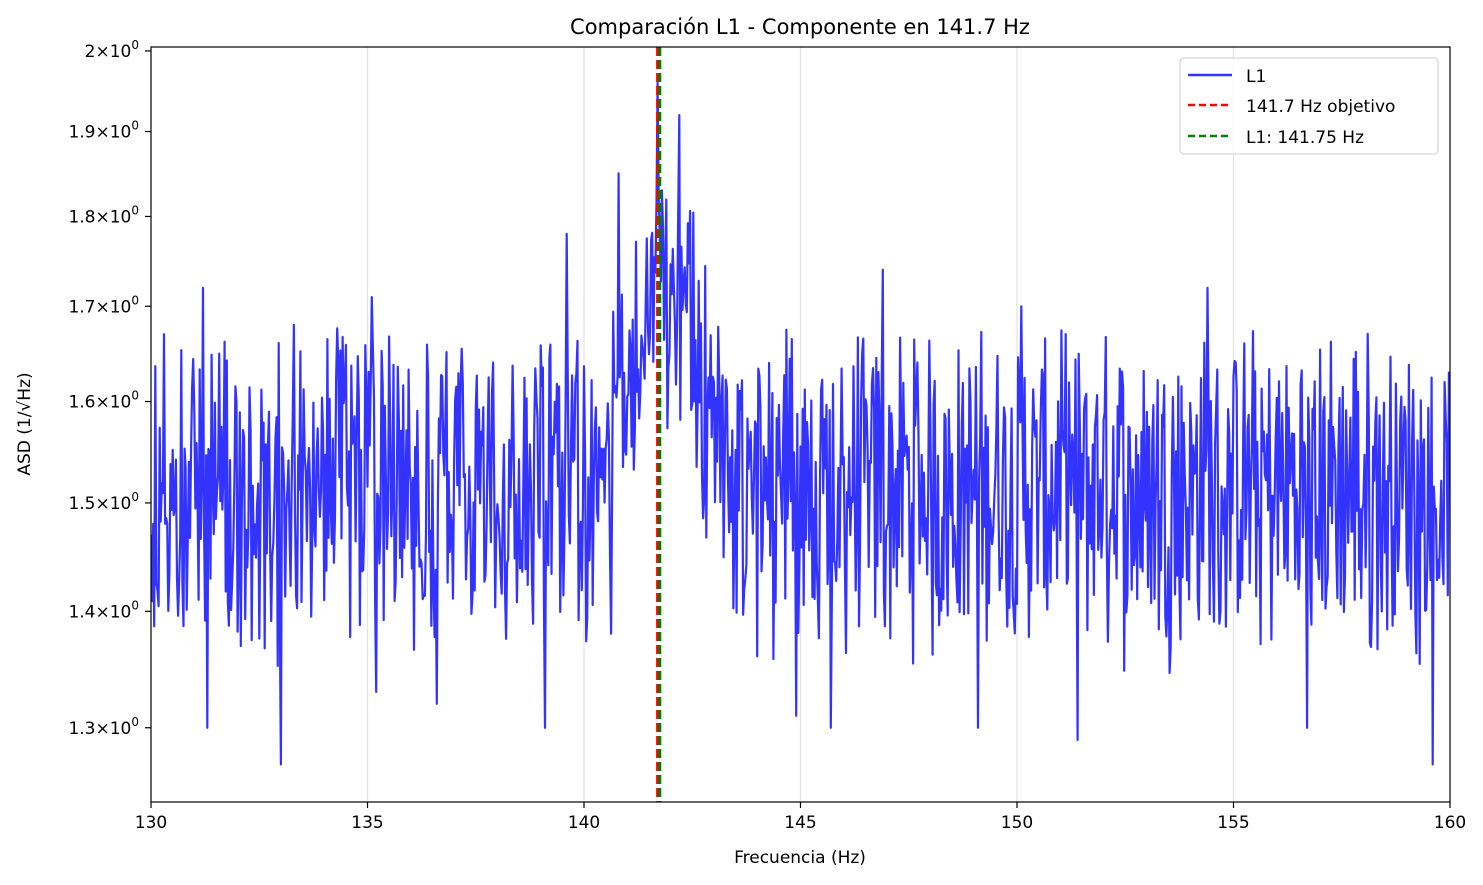 This screenshot has height=885, width=1483. What do you see at coordinates (103, 401) in the screenshot?
I see `y-tick-label: 1.6×100` at bounding box center [103, 401].